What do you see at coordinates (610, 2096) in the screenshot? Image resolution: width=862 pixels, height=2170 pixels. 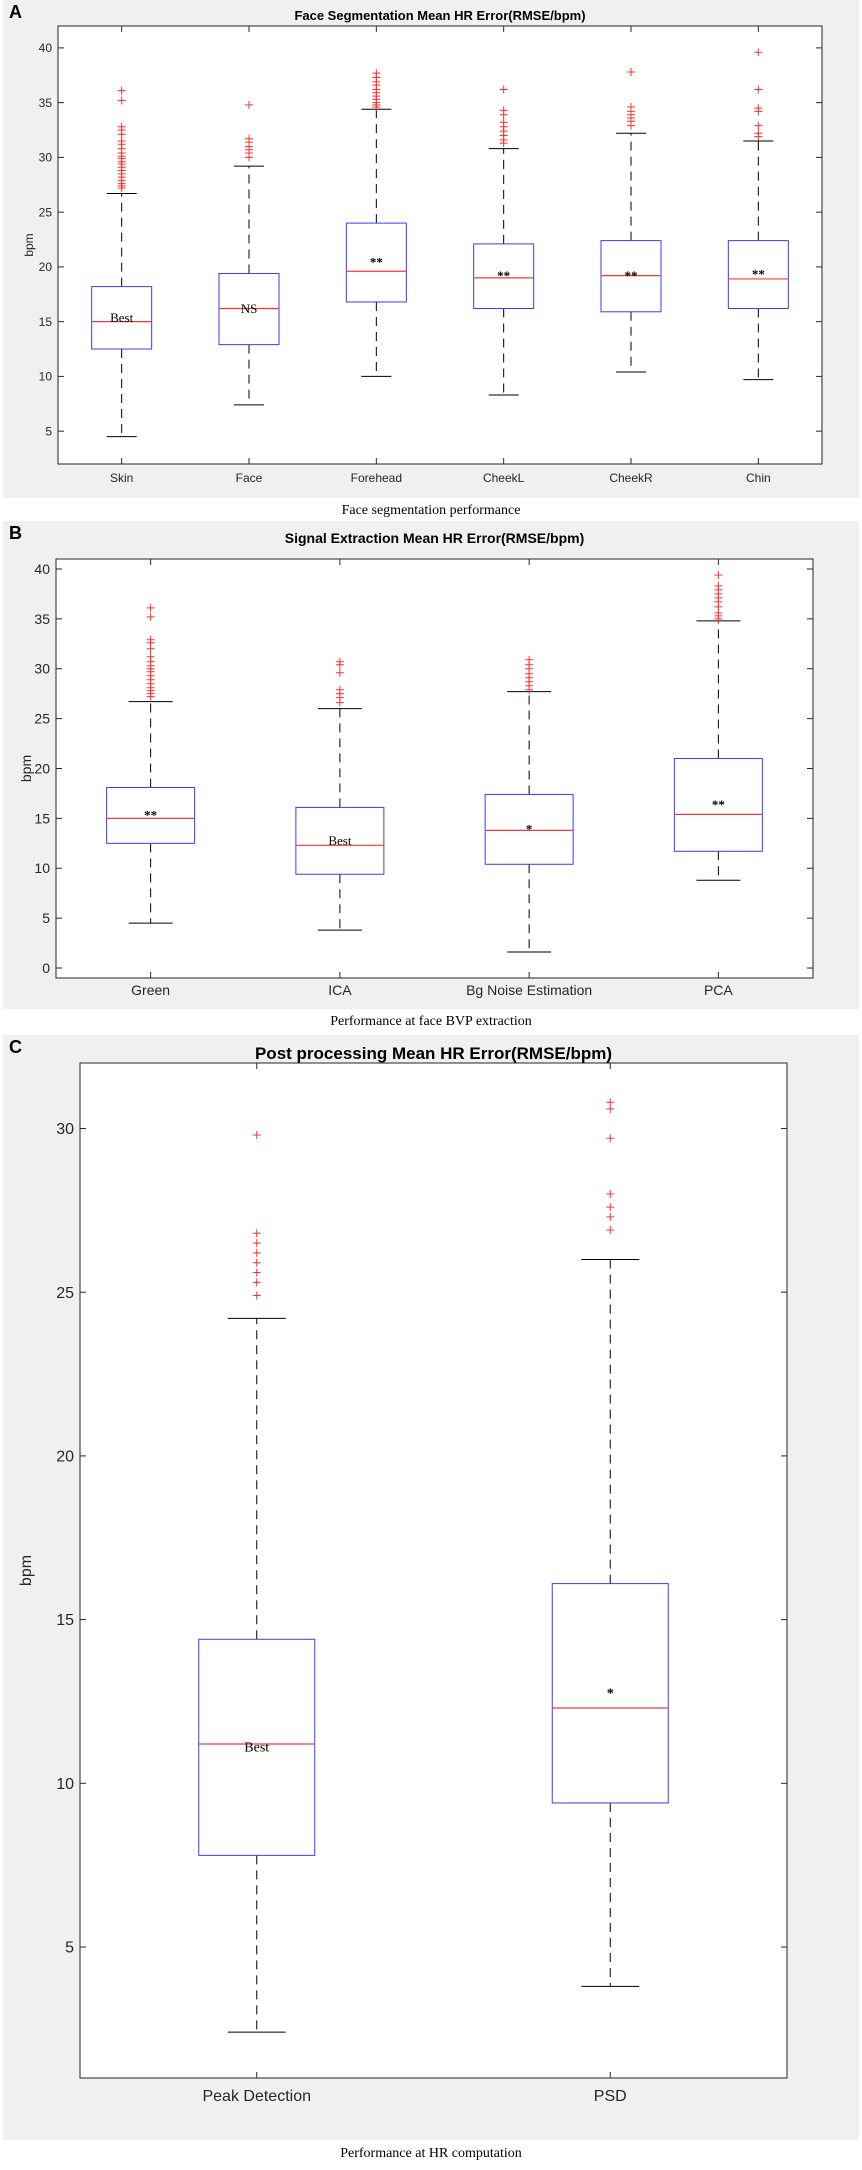 I see `x-tick-label: PSD` at bounding box center [610, 2096].